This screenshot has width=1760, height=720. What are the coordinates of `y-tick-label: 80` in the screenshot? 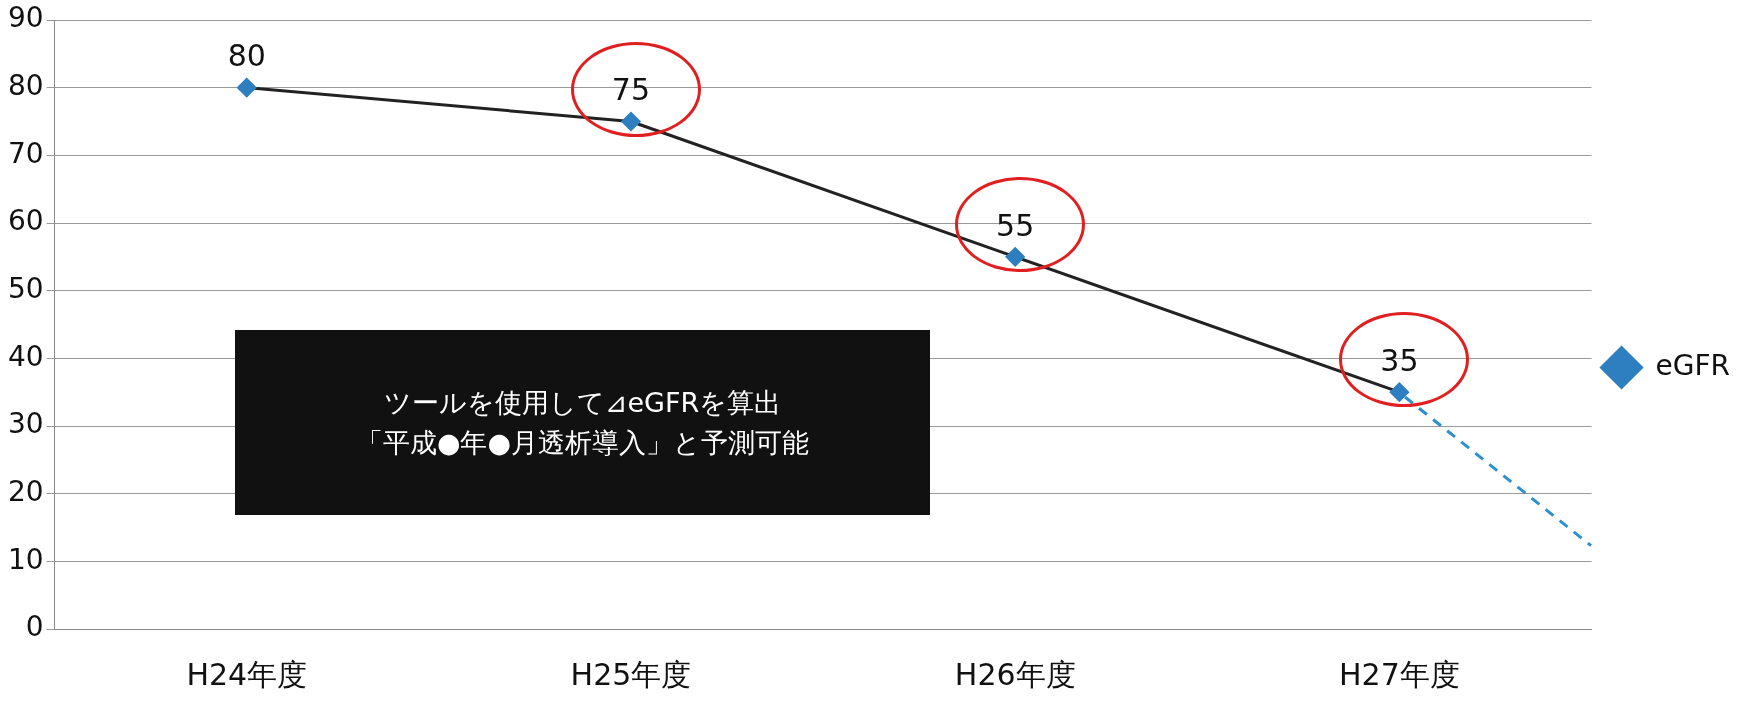 It's located at (25, 85).